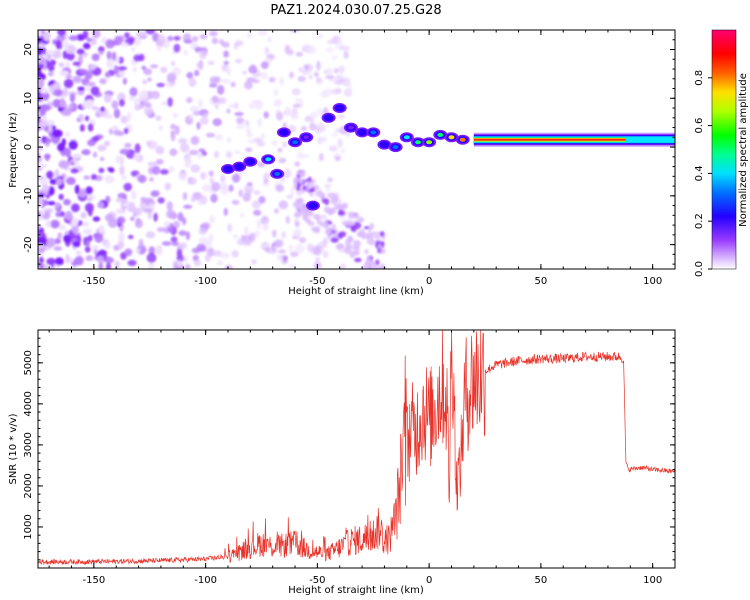  I want to click on colorbar-tick-label: 0.8, so click(699, 78).